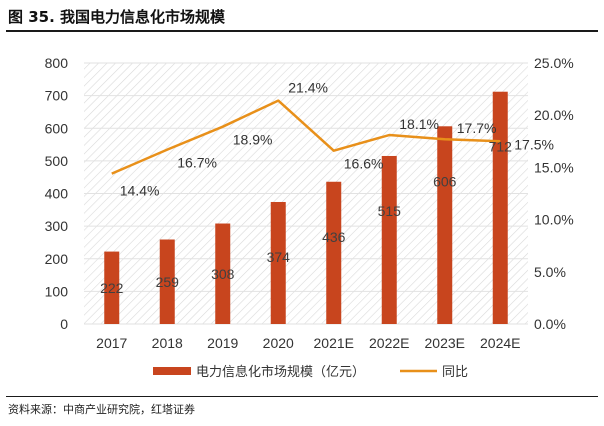  I want to click on left-axis-tick-label: 100, so click(57, 291).